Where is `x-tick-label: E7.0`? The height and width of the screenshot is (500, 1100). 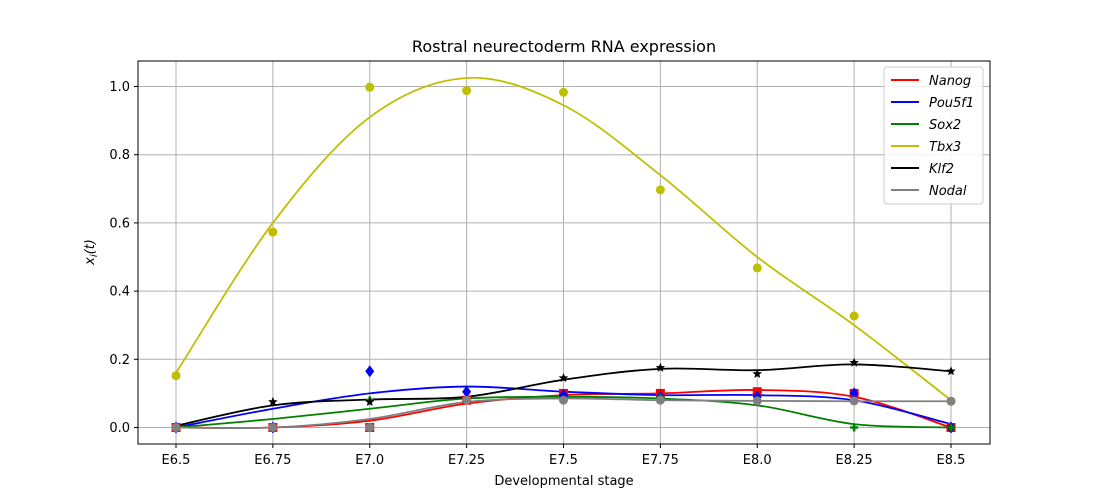
x-tick-label: E7.0 is located at coordinates (369, 460).